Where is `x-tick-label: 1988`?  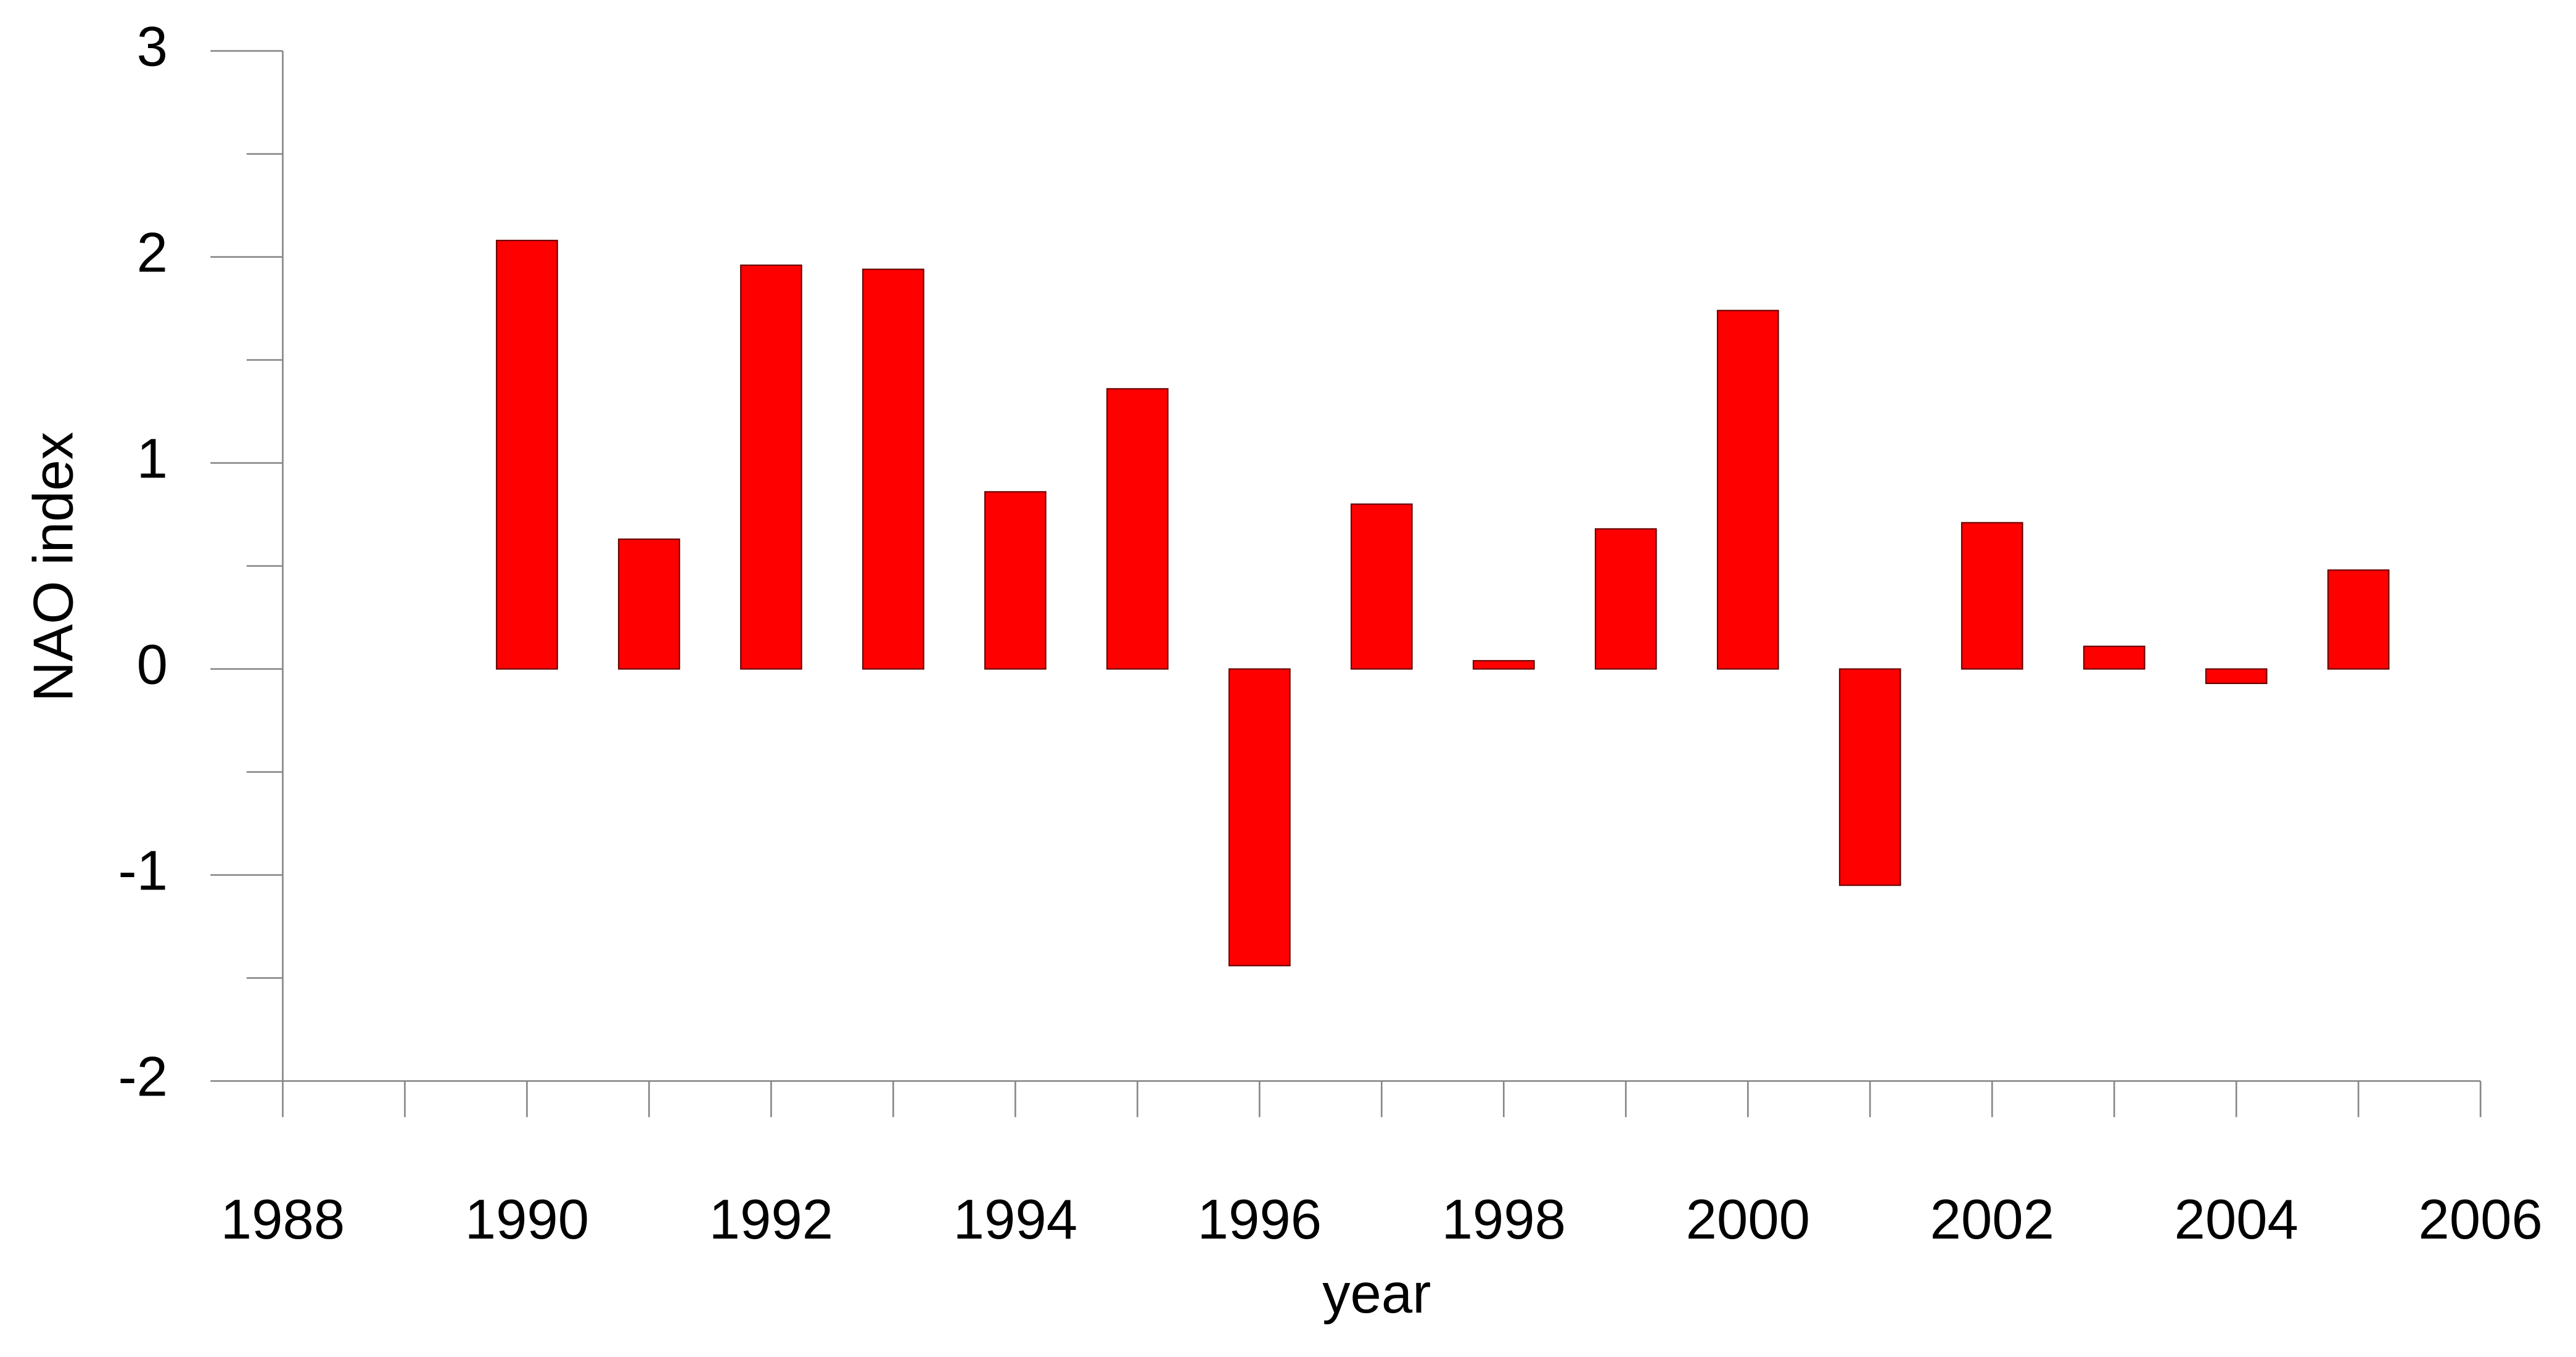
x-tick-label: 1988 is located at coordinates (283, 1220).